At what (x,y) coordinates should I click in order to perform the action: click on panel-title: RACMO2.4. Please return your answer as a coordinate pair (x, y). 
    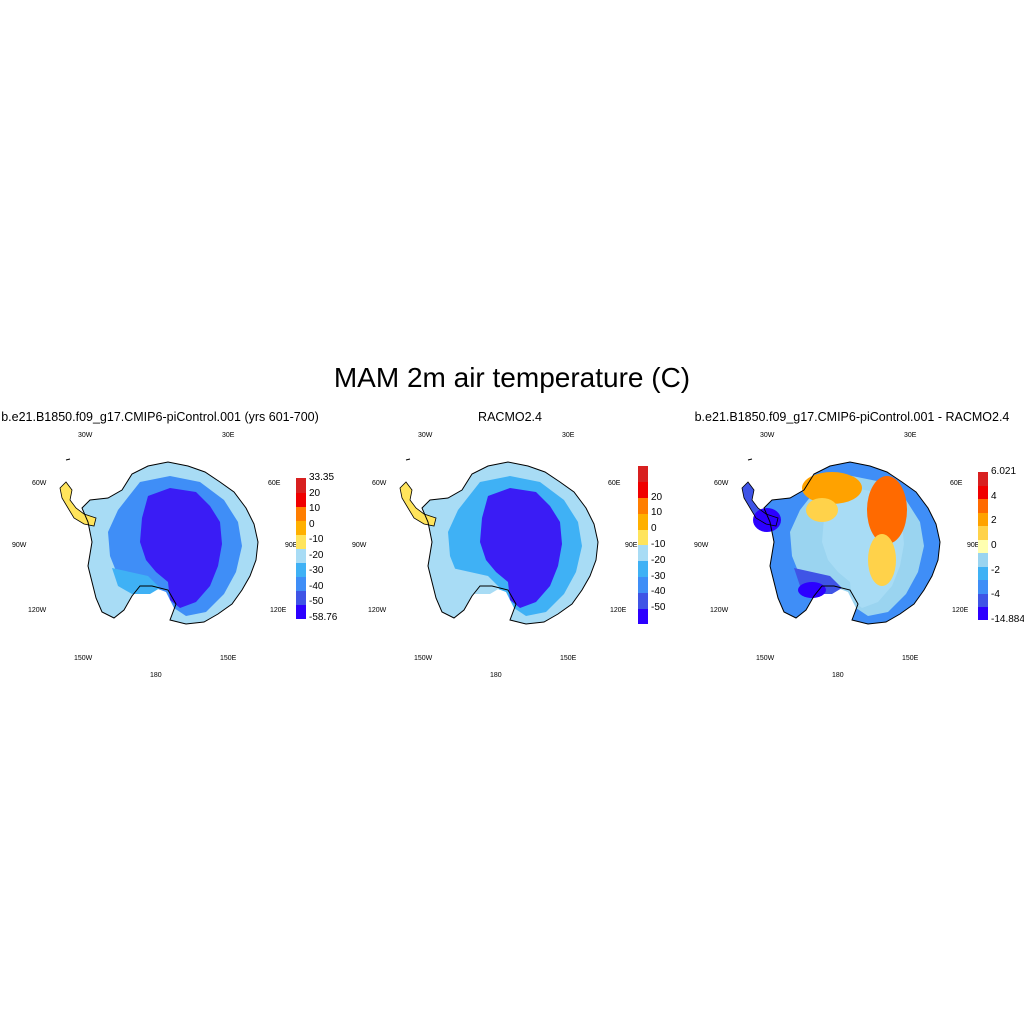
    Looking at the image, I should click on (510, 417).